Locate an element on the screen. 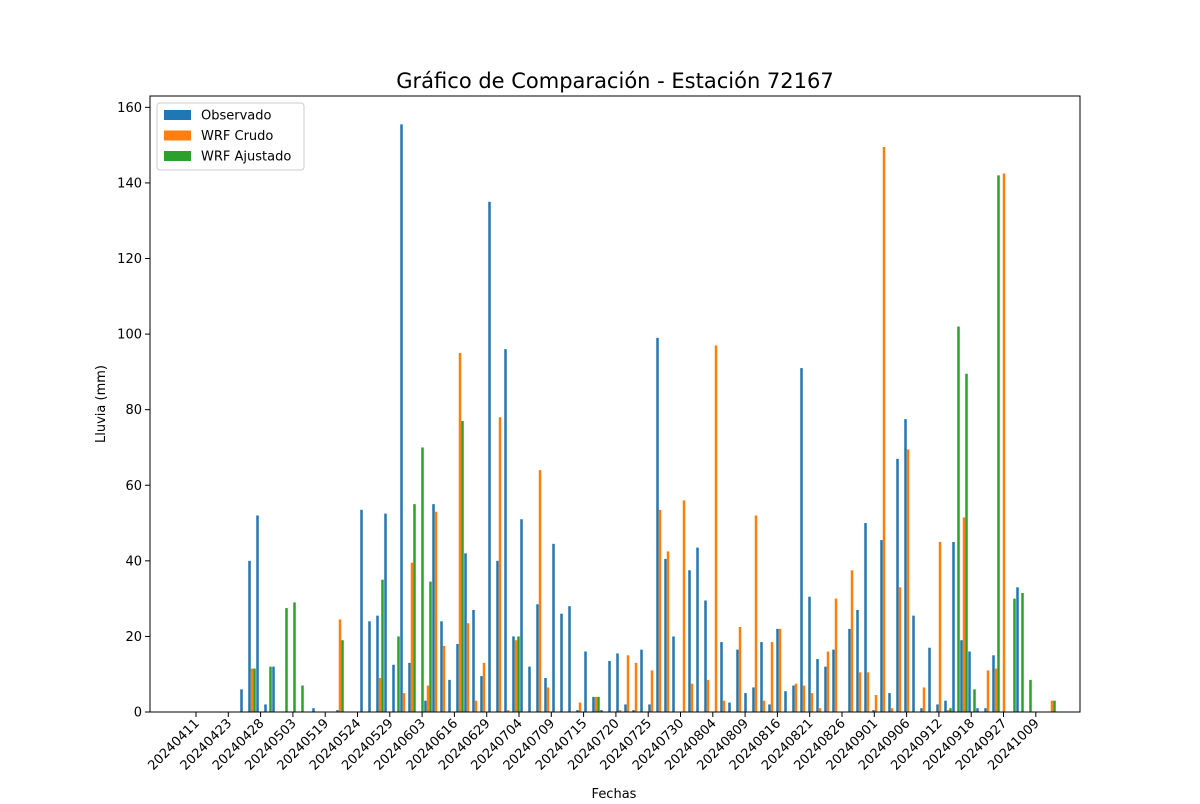 This screenshot has height=804, width=1200. y-tick-label: 80 is located at coordinates (133, 410).